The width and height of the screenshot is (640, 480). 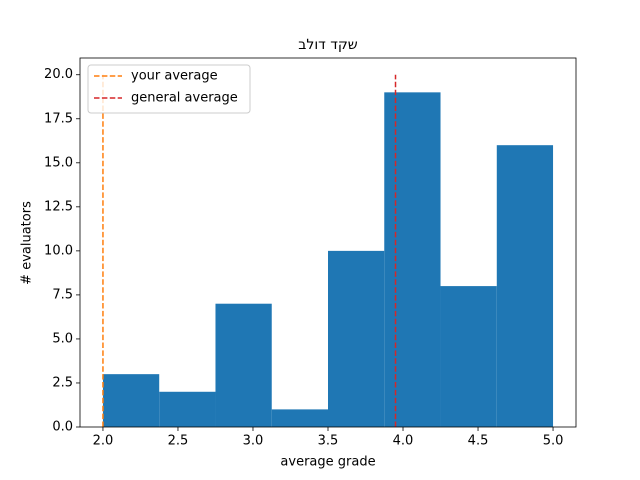 I want to click on y-tick-label: 7.5, so click(x=62, y=294).